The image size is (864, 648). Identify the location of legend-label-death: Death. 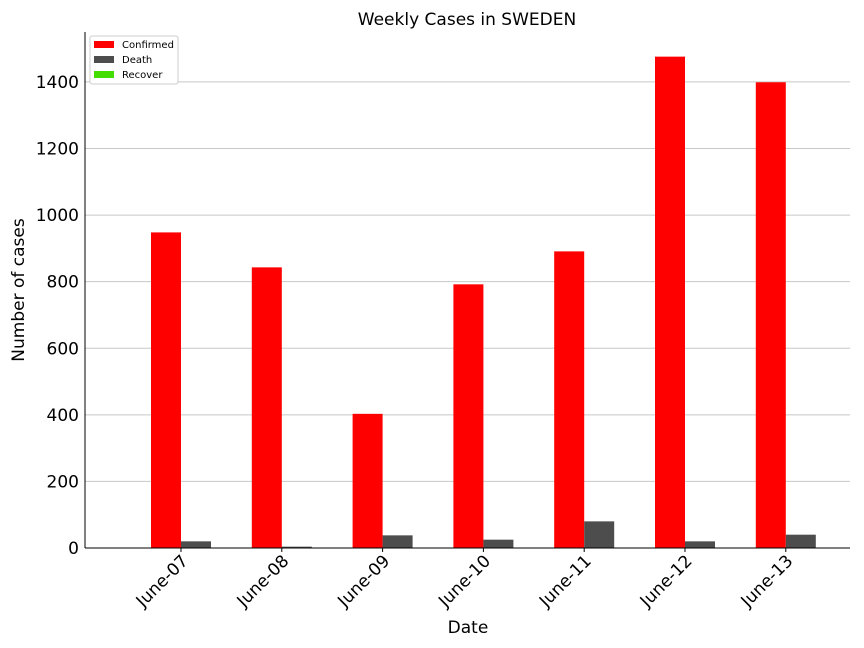
(137, 60).